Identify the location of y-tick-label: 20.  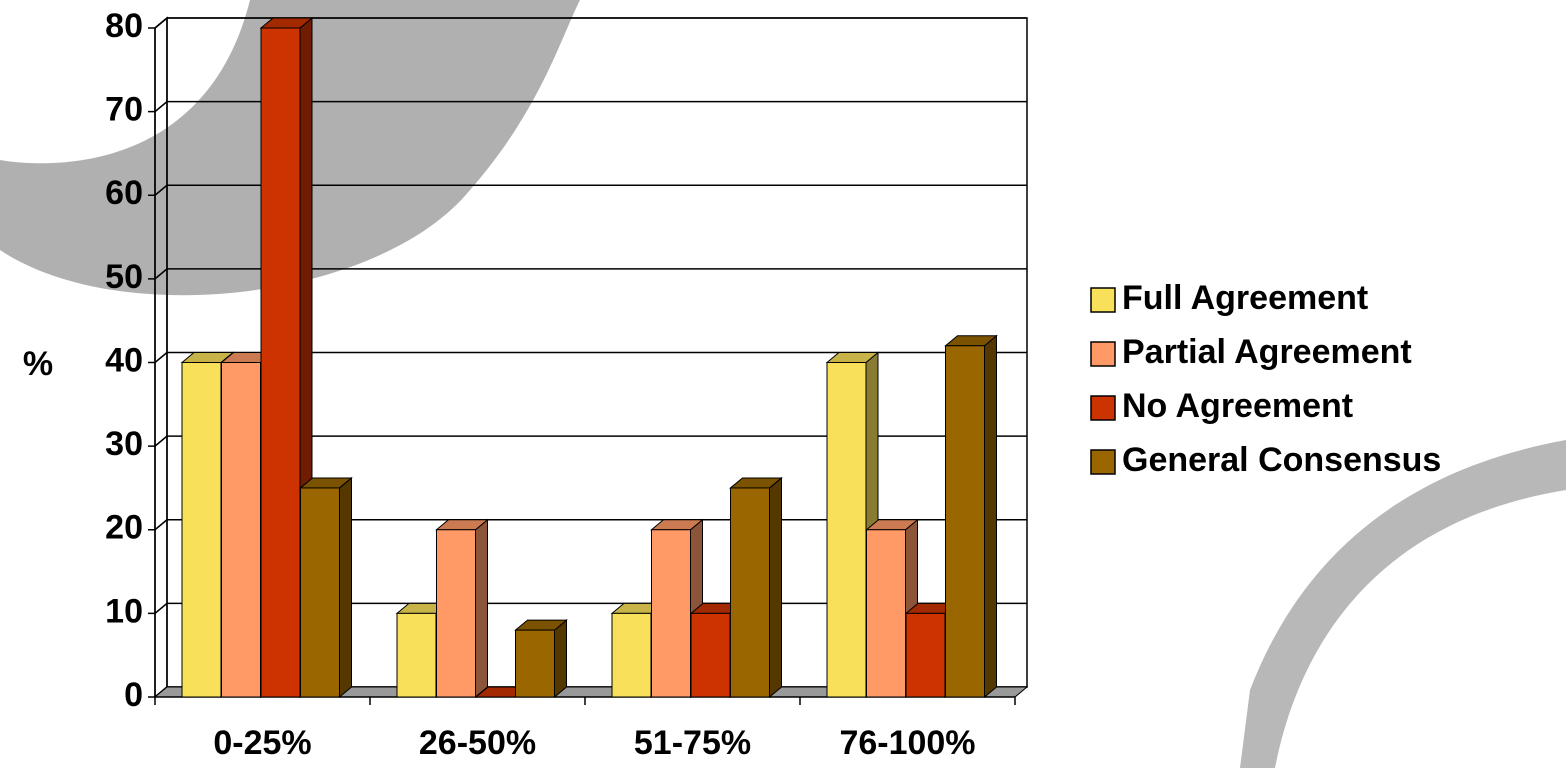
(124, 528).